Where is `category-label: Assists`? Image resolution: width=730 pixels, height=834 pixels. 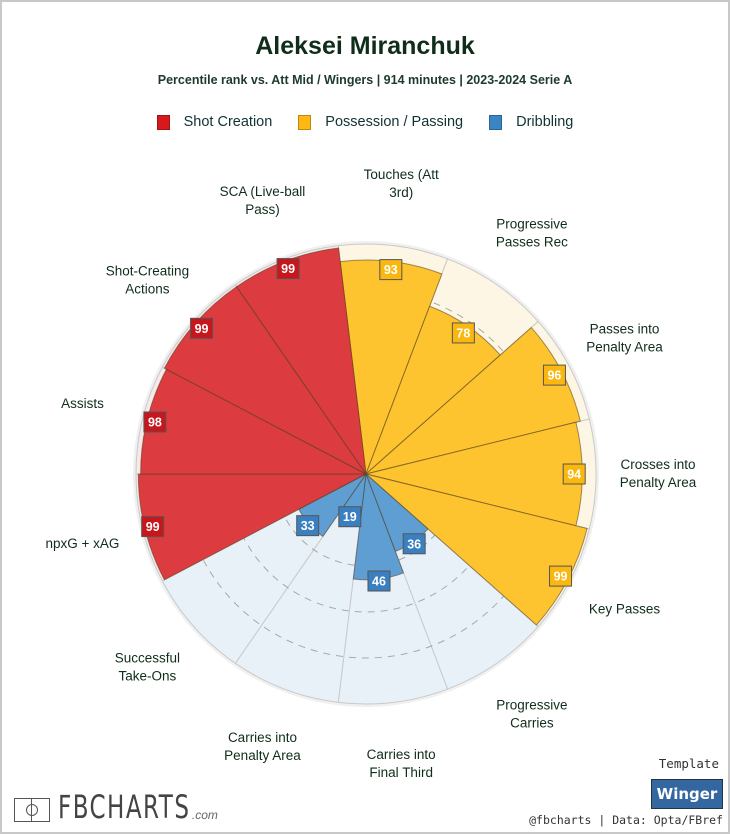
category-label: Assists is located at coordinates (82, 403).